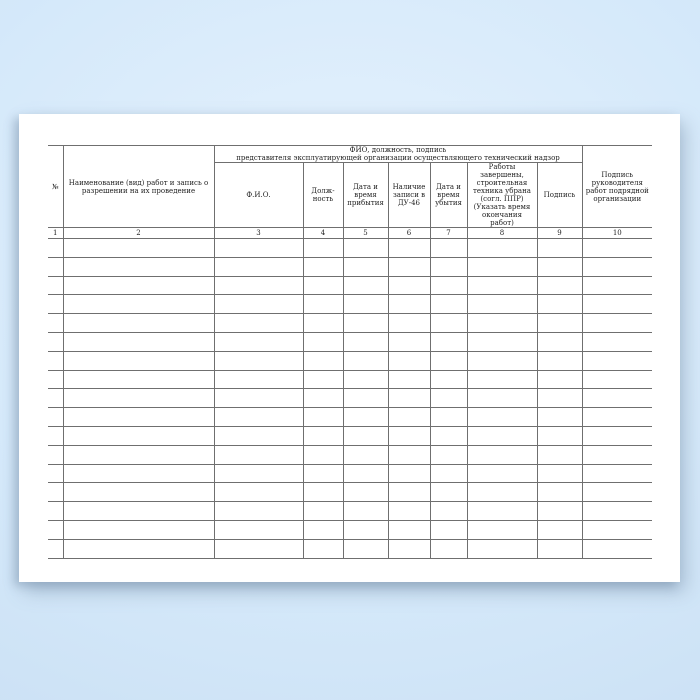 The width and height of the screenshot is (700, 700). Describe the element at coordinates (559, 195) in the screenshot. I see `col-header-signature: Подпись` at that location.